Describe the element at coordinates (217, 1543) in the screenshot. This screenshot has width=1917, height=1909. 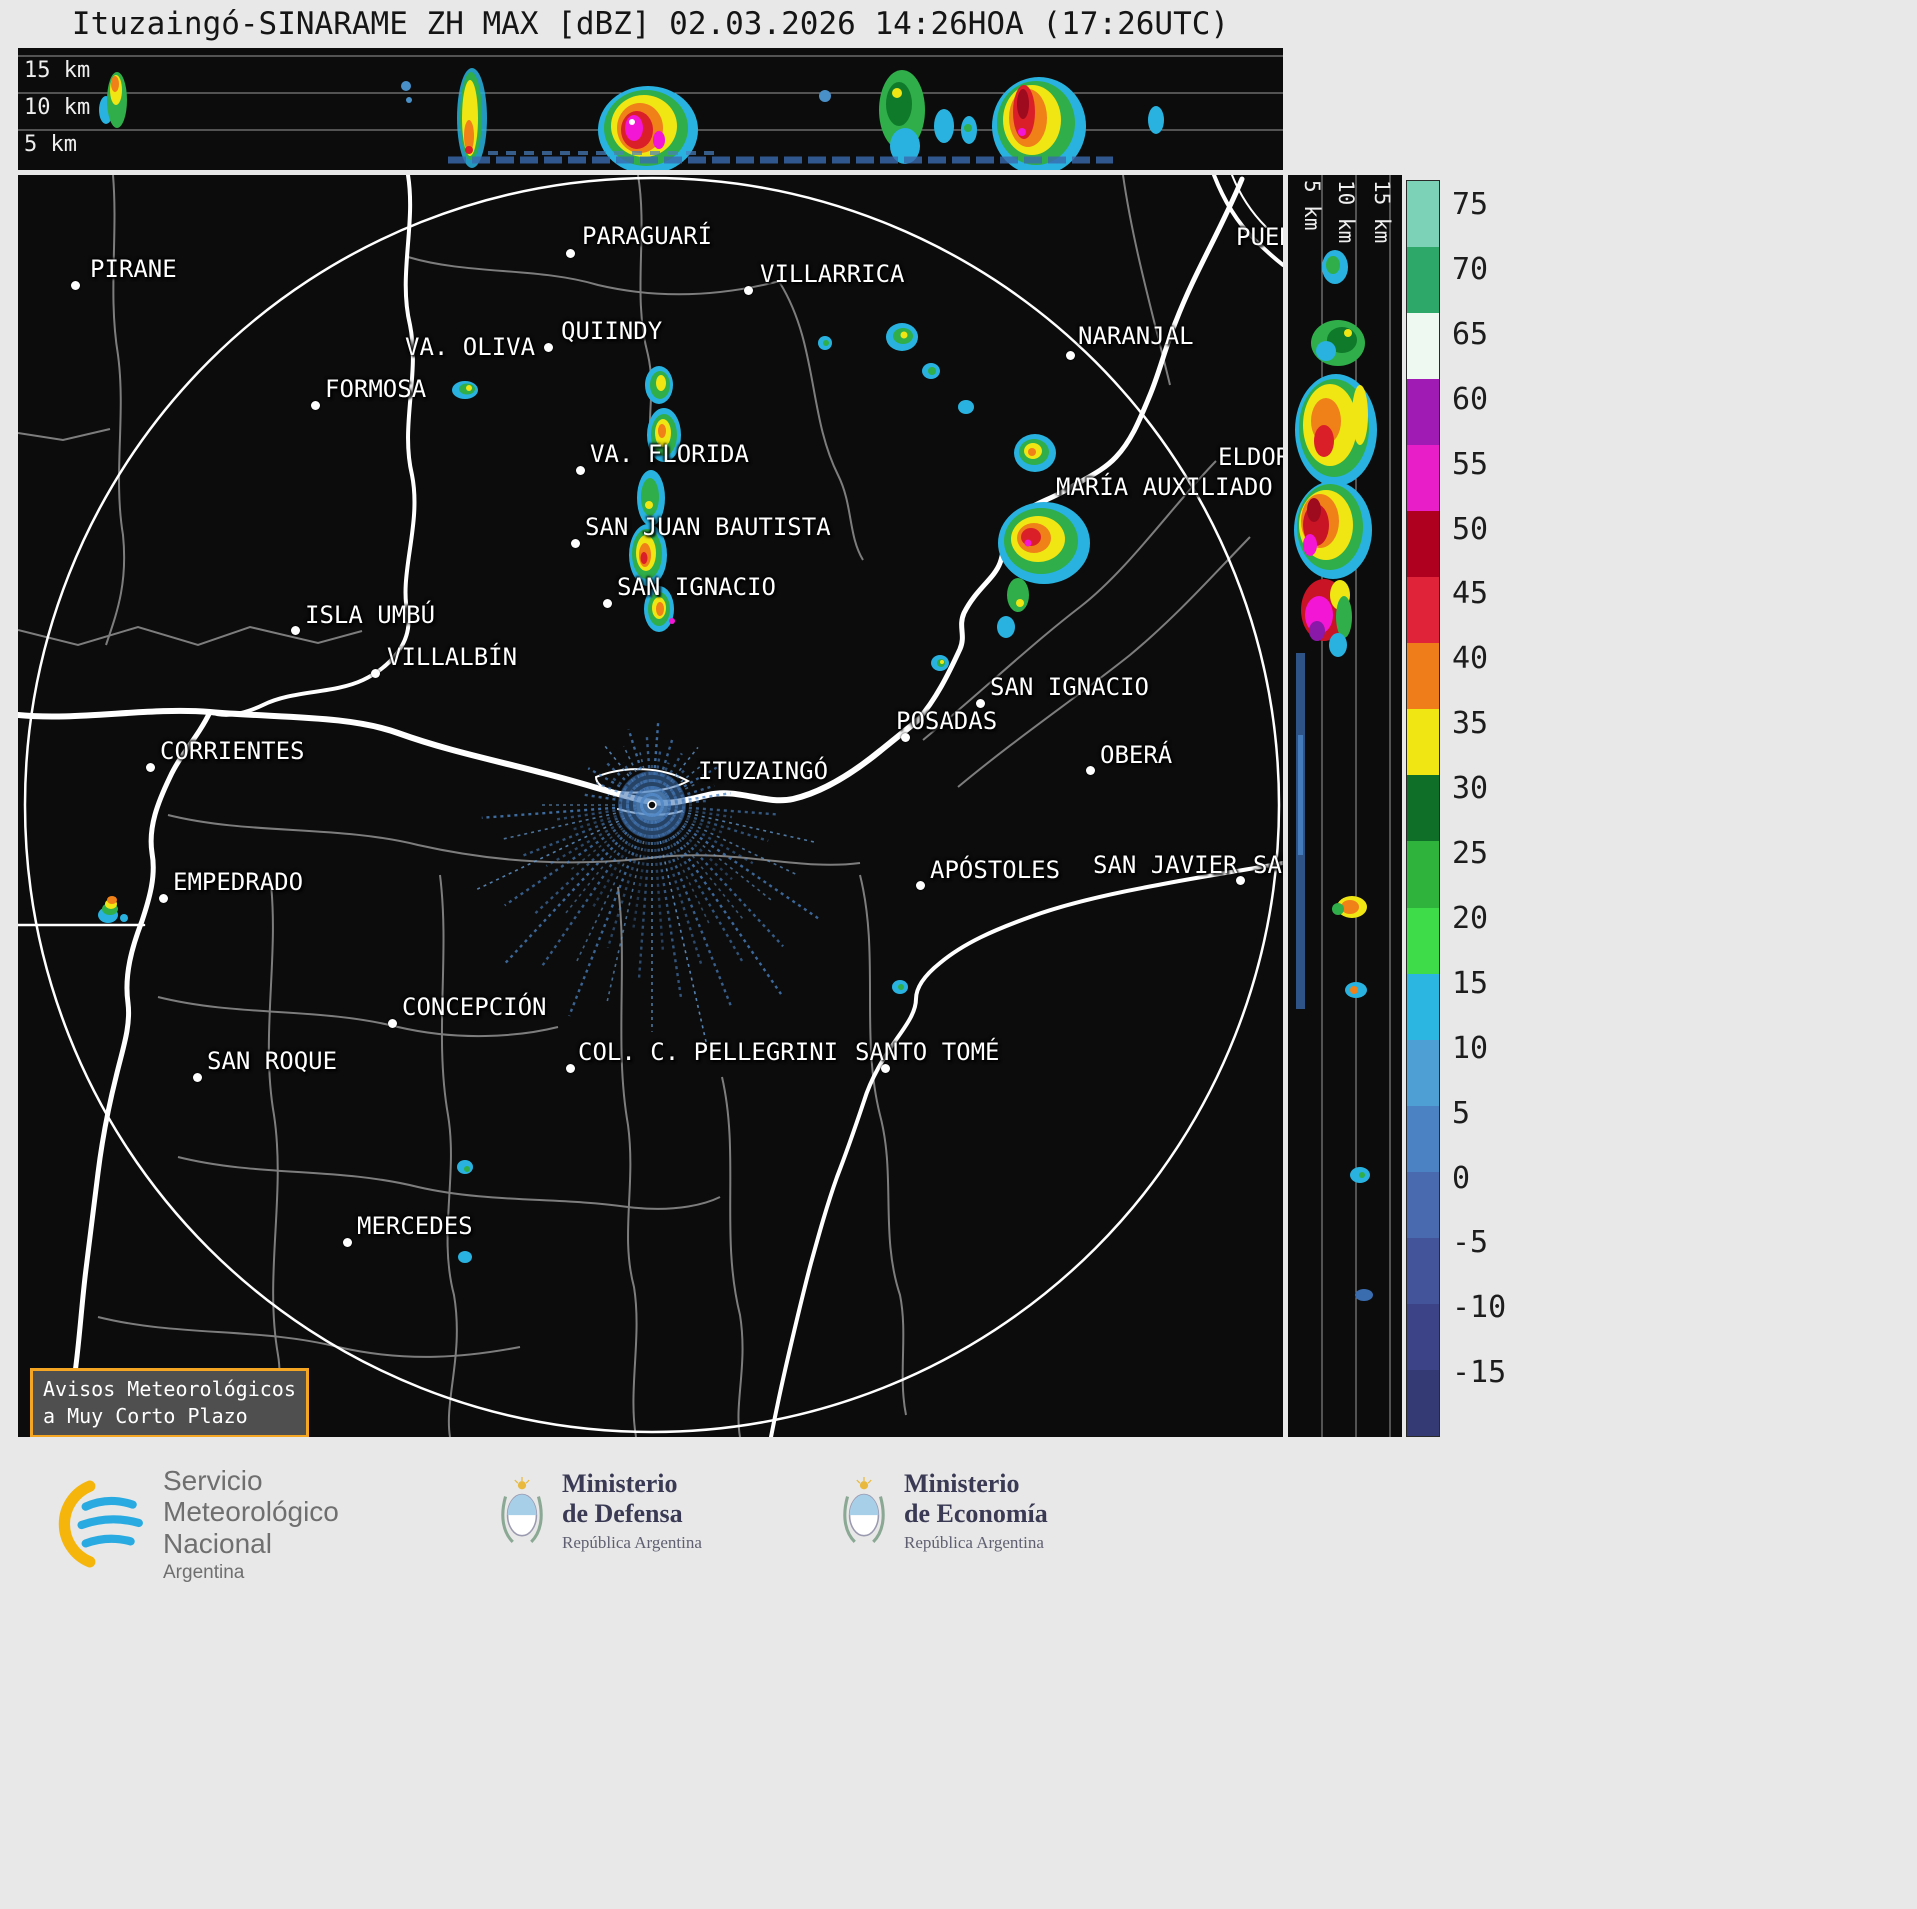
I see `smn-name-line3: Nacional` at that location.